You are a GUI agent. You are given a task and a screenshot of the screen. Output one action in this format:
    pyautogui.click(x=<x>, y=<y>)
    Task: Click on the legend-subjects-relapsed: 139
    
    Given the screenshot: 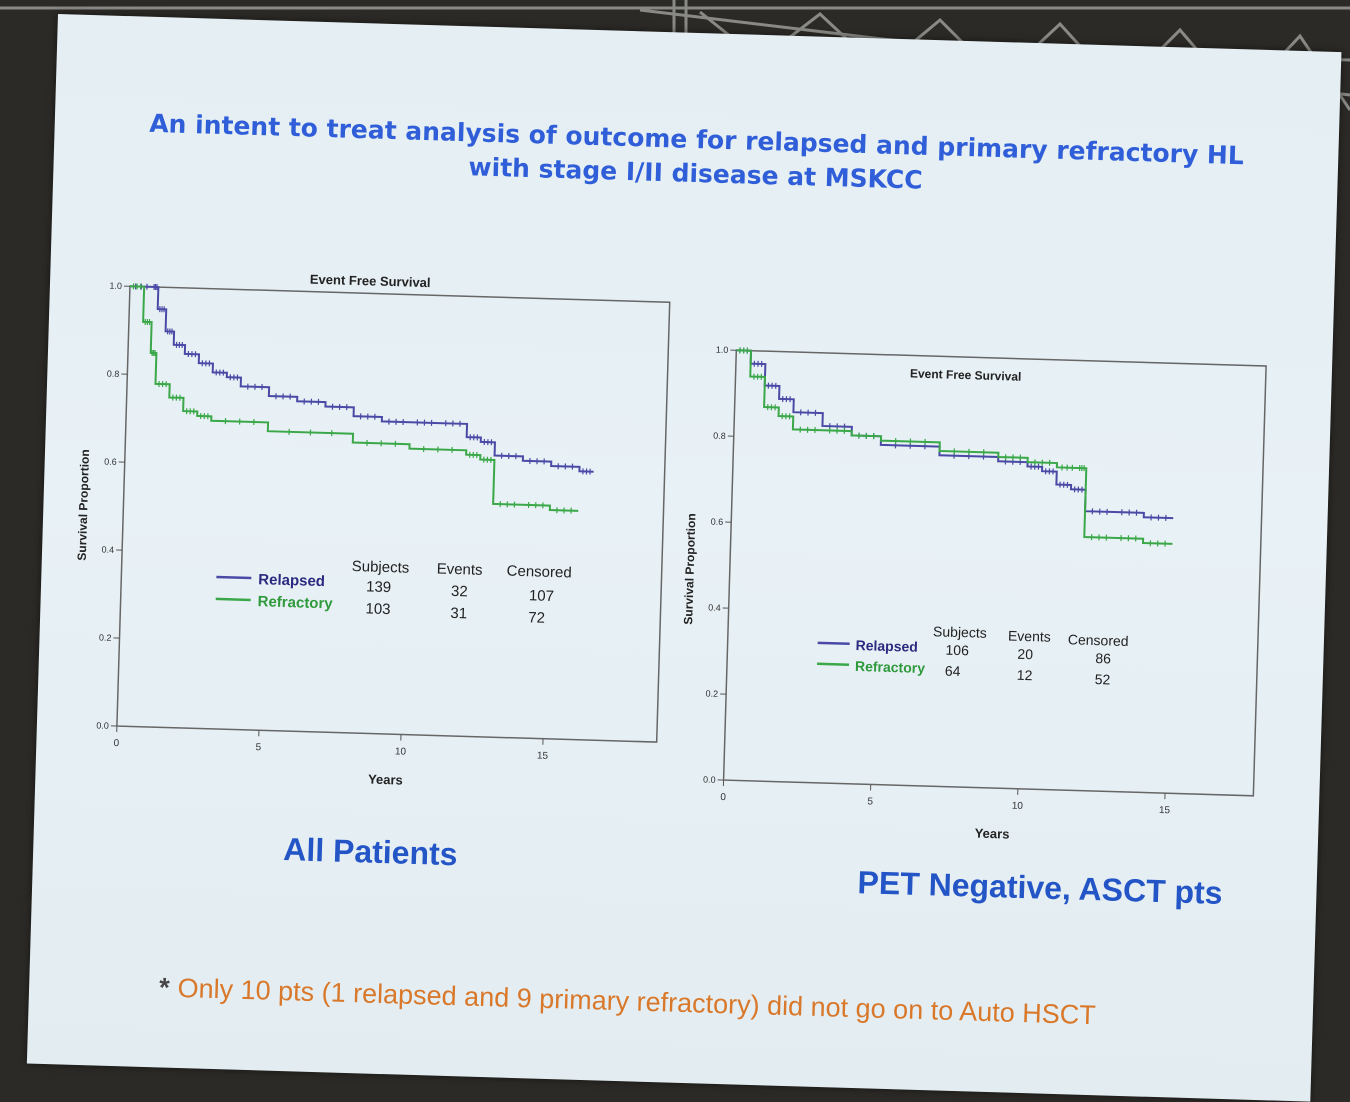 What is the action you would take?
    pyautogui.click(x=379, y=587)
    